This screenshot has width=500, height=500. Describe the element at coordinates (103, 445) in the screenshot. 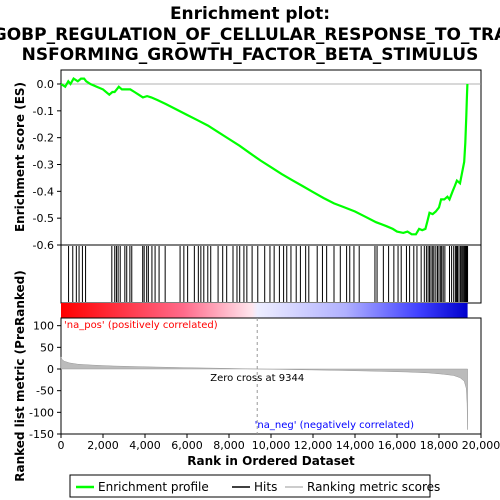

I see `xtick-label: 2,000` at that location.